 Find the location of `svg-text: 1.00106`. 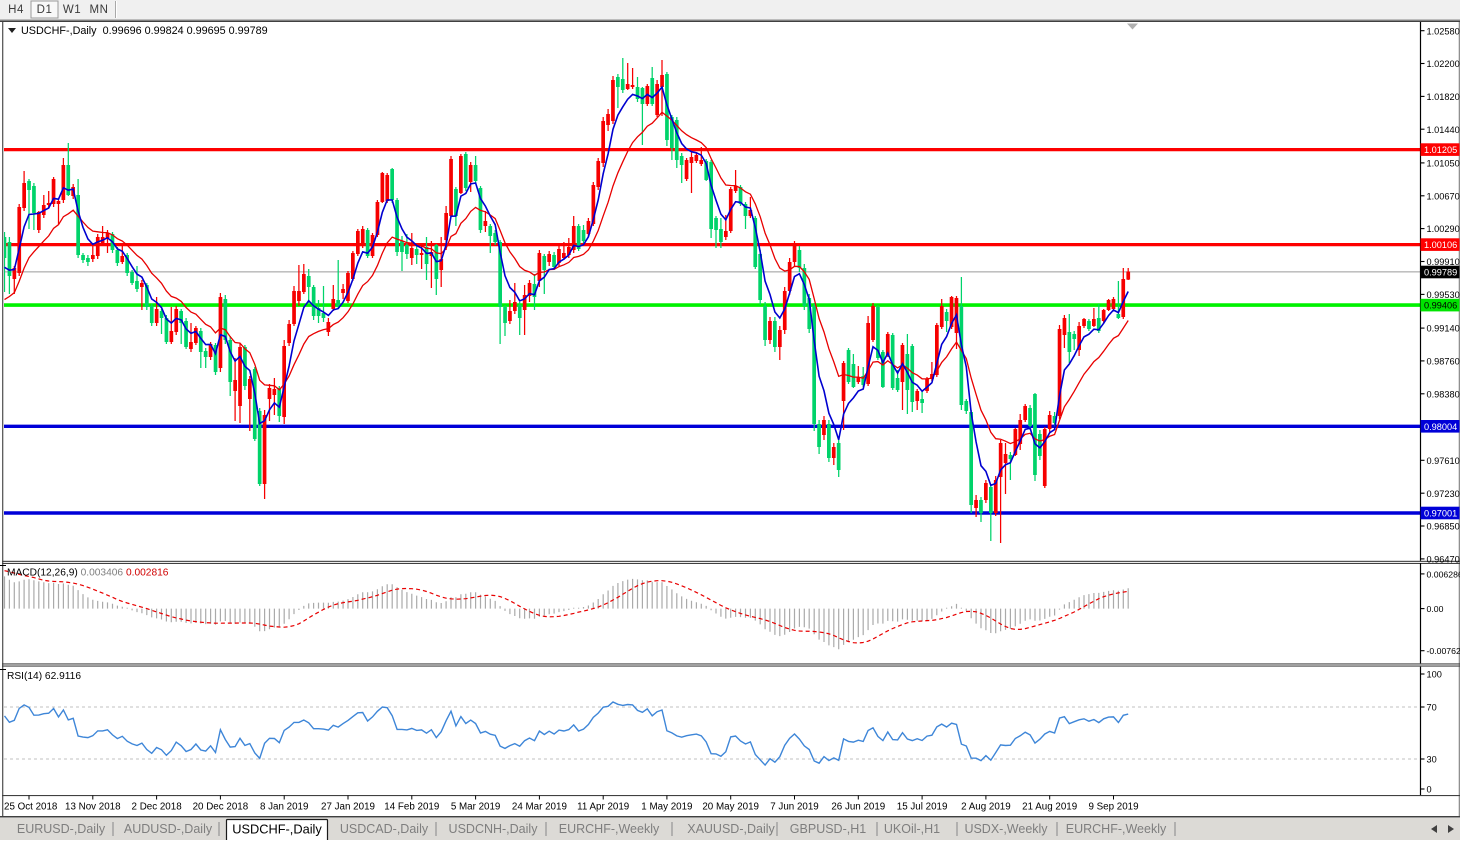

svg-text: 1.00106 is located at coordinates (1440, 245).